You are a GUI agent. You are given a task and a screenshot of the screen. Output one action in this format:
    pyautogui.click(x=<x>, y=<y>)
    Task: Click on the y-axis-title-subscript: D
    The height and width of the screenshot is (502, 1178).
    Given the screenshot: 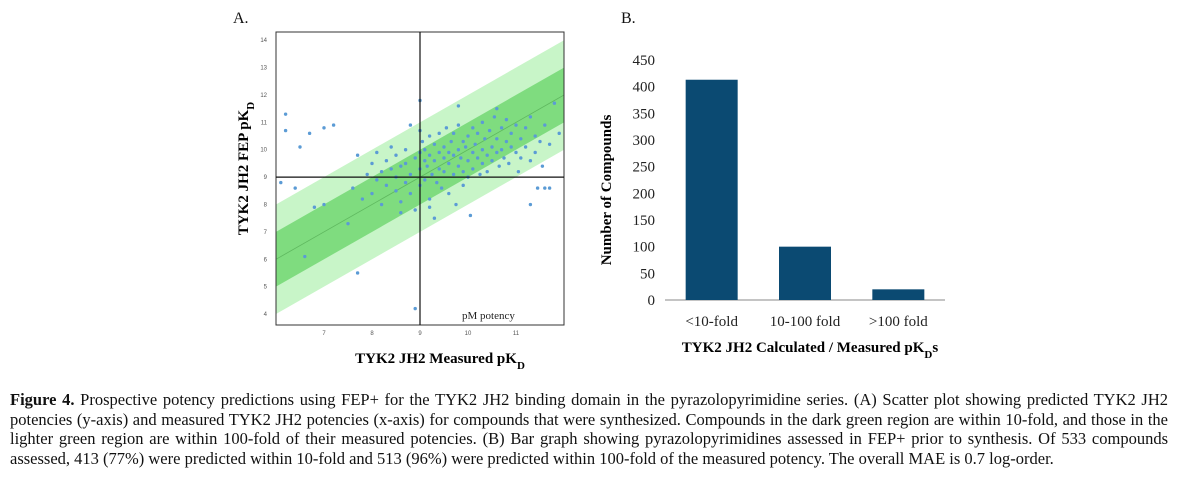 What is the action you would take?
    pyautogui.click(x=251, y=106)
    